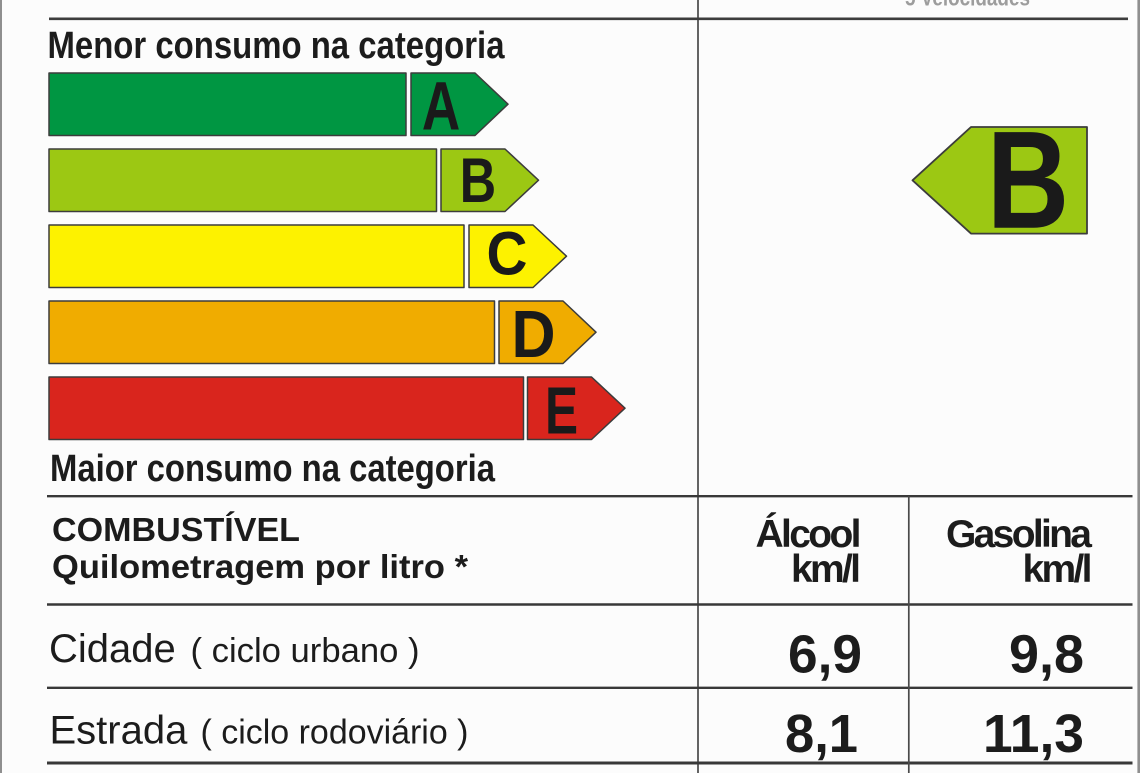  Describe the element at coordinates (821, 734) in the screenshot. I see `svg-text: 8,1` at that location.